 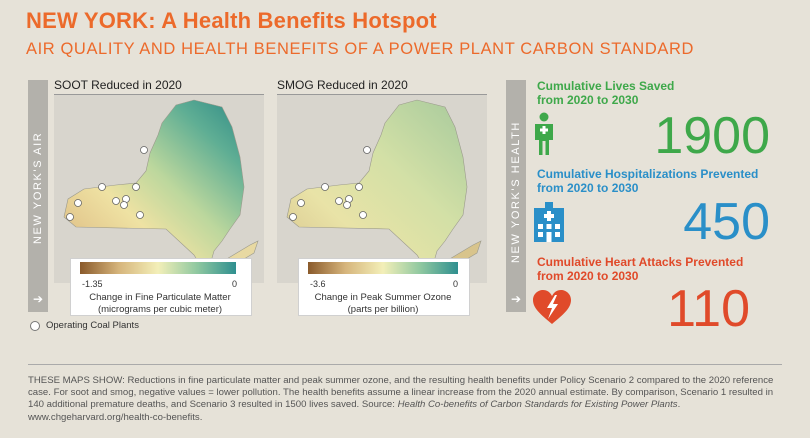 I want to click on smog-map, so click(x=382, y=189).